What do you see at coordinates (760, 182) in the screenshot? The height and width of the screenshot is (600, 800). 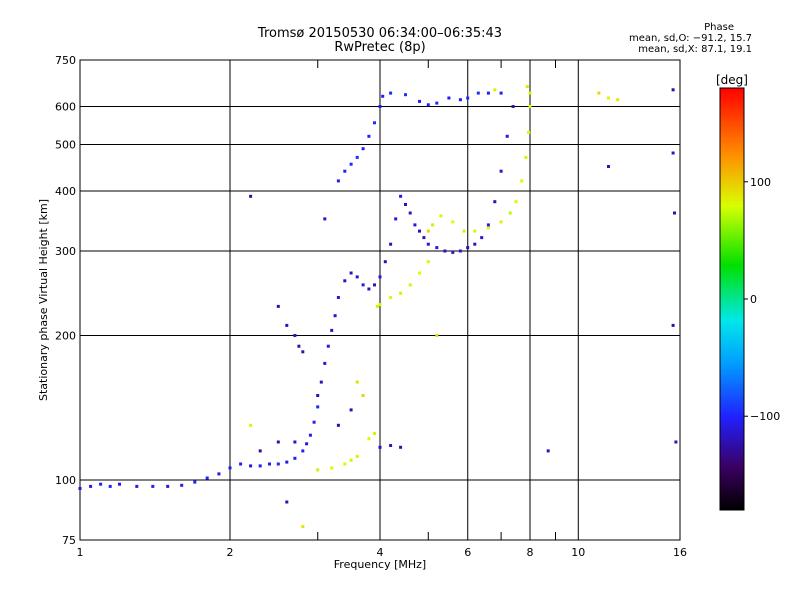 I see `colorbar-tick-label: 100` at bounding box center [760, 182].